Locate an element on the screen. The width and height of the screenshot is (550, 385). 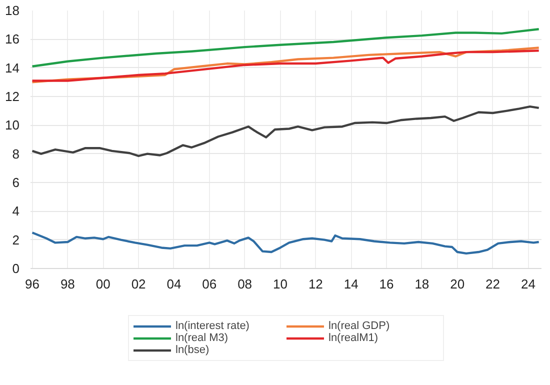
x-tick-label: 98 is located at coordinates (67, 284).